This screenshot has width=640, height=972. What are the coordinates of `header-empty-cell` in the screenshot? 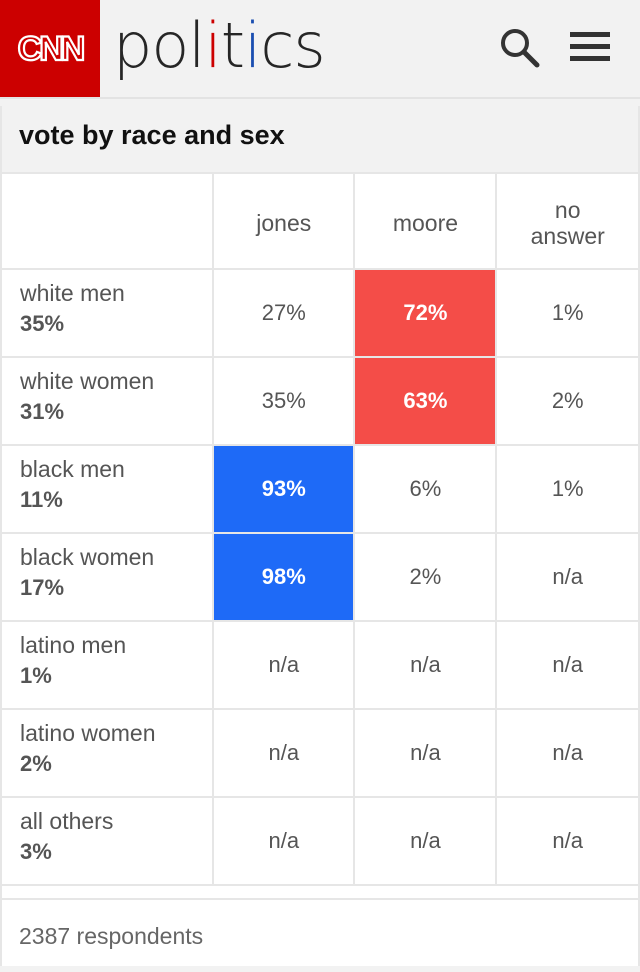 It's located at (107, 221).